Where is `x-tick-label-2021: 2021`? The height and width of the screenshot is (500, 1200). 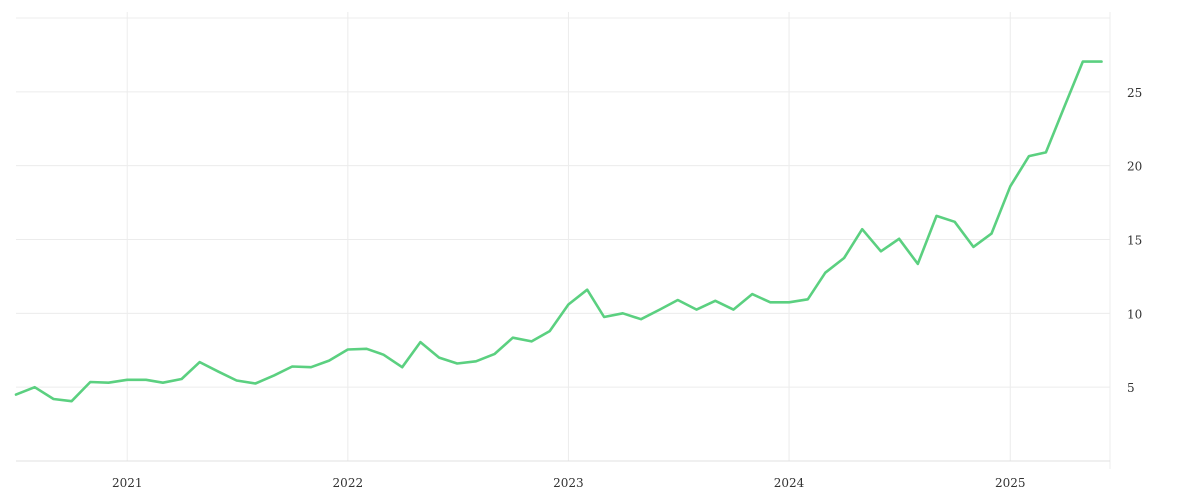
x-tick-label-2021: 2021 is located at coordinates (127, 483).